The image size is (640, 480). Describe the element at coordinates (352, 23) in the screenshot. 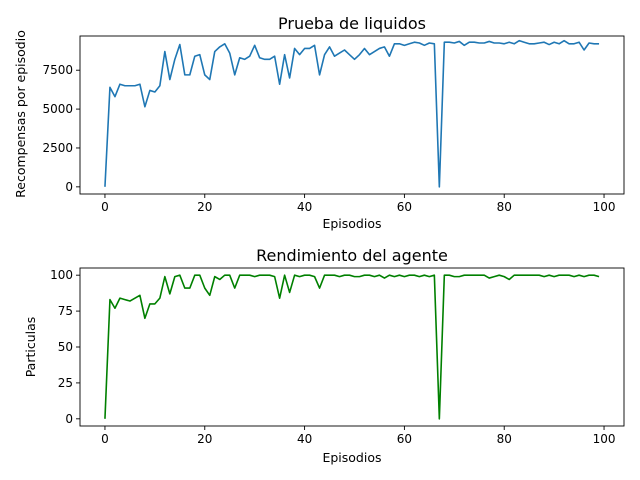

I see `chart-title: Prueba de liquidos` at that location.